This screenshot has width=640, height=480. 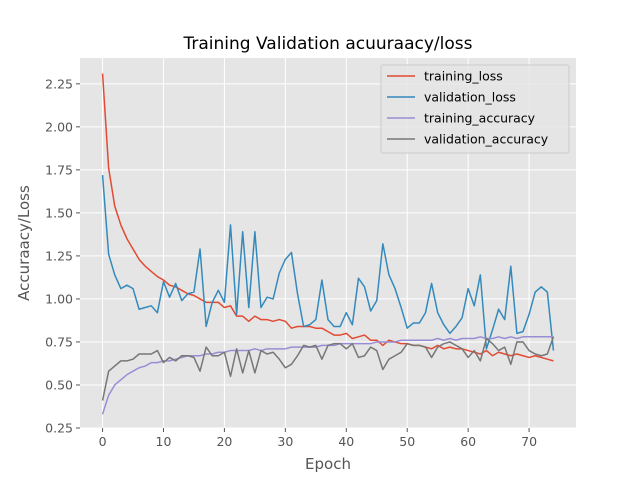 What do you see at coordinates (468, 441) in the screenshot?
I see `x-tick-label: 60` at bounding box center [468, 441].